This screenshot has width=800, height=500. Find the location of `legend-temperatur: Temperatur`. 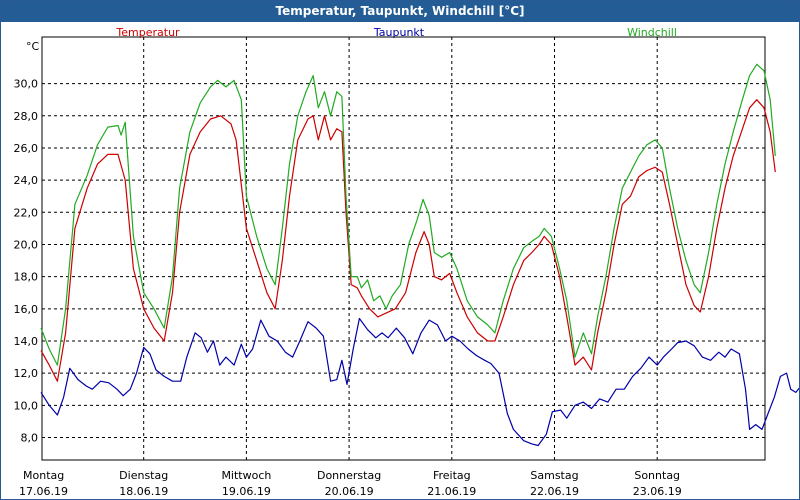

legend-temperatur: Temperatur is located at coordinates (147, 32).